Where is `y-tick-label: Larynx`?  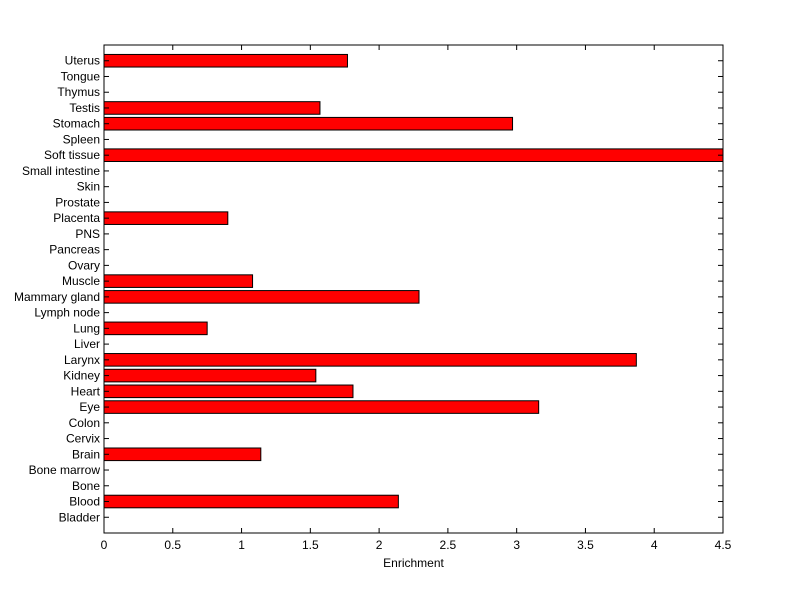 y-tick-label: Larynx is located at coordinates (82, 360).